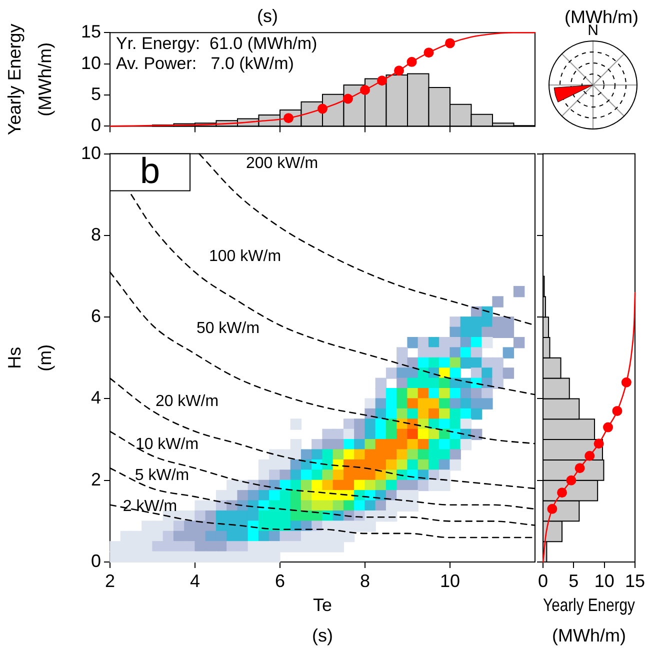 Image resolution: width=658 pixels, height=654 pixels. What do you see at coordinates (228, 329) in the screenshot?
I see `annotation: 50 kW/m` at bounding box center [228, 329].